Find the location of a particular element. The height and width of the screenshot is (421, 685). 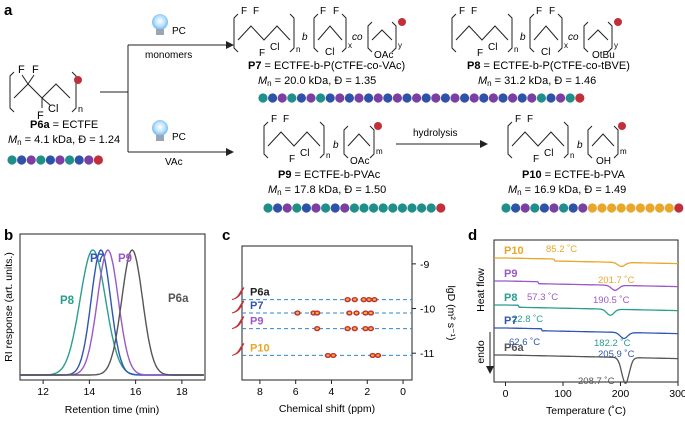

dosy-ticks: 8 6 4 2 0 -9 -10 -11 is located at coordinates (346, 328).